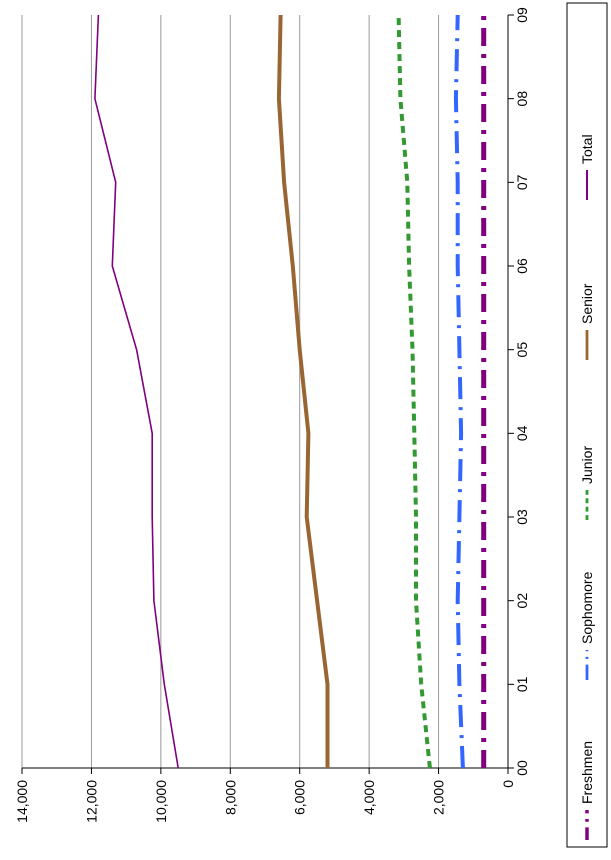  What do you see at coordinates (522, 15) in the screenshot?
I see `category-tick-label: 09` at bounding box center [522, 15].